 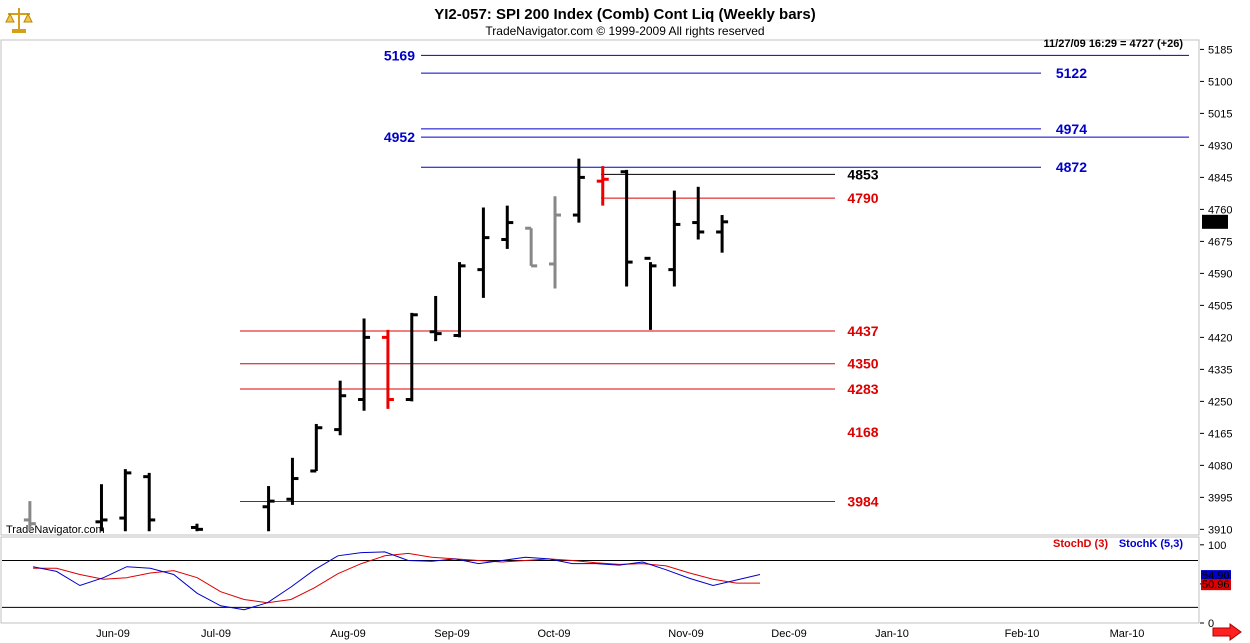 I want to click on level-label: 3984, so click(x=862, y=501).